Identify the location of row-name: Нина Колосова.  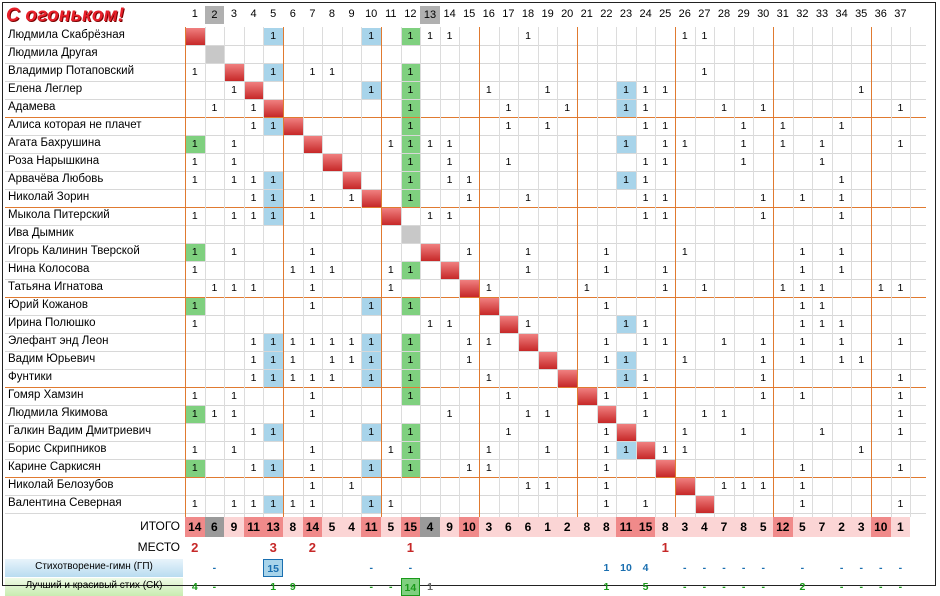
(49, 269).